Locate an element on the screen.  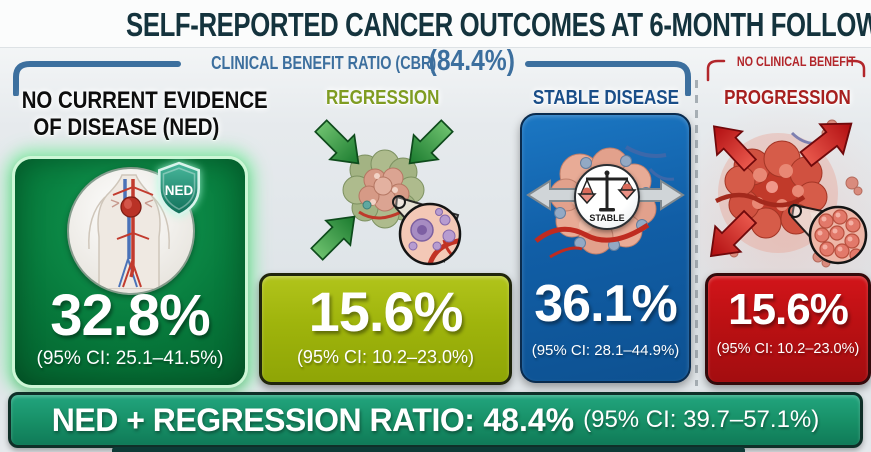
no-benefit-label: NO CLINICAL BENEFIT is located at coordinates (796, 61).